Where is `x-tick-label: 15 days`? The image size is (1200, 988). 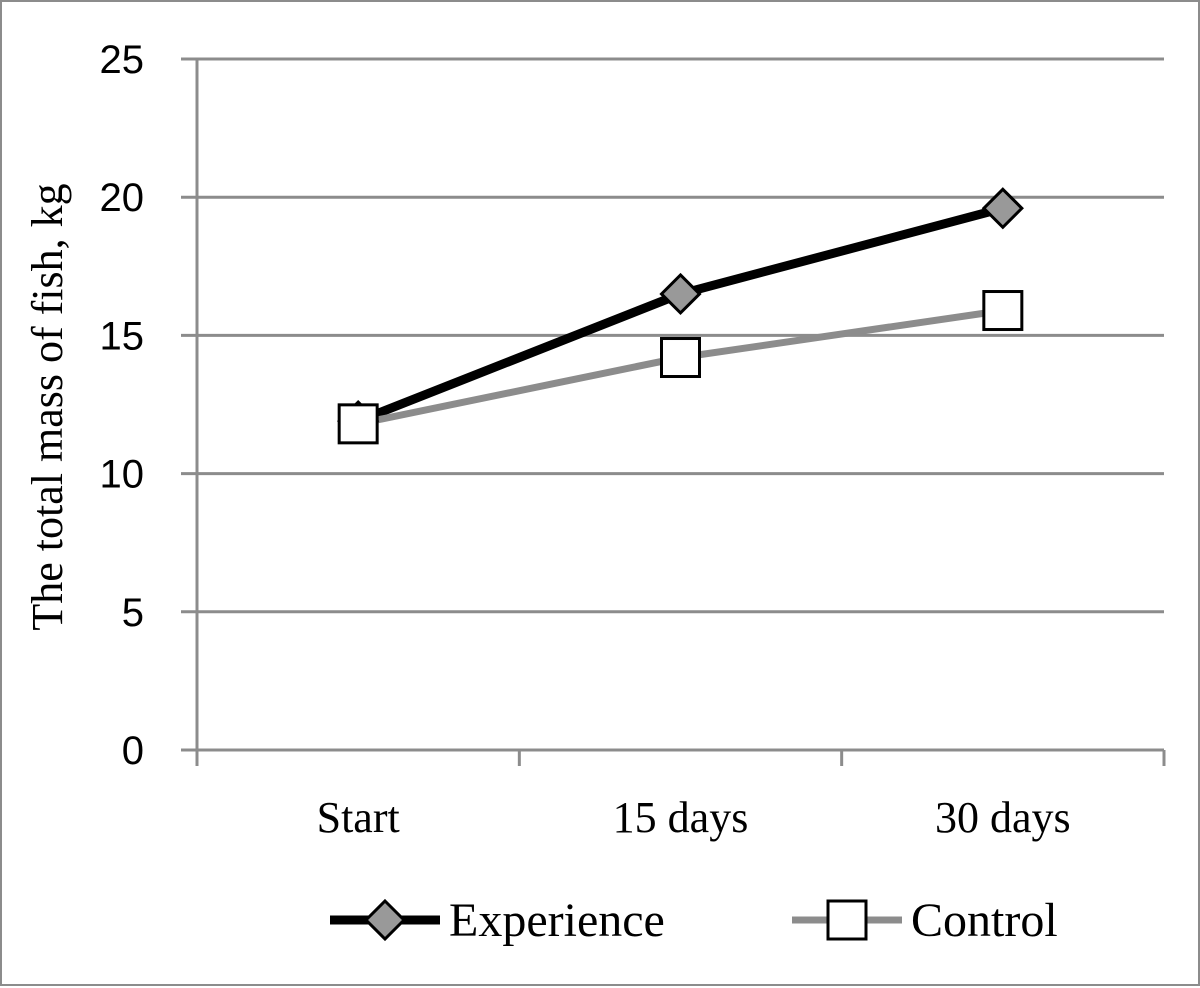
x-tick-label: 15 days is located at coordinates (681, 817).